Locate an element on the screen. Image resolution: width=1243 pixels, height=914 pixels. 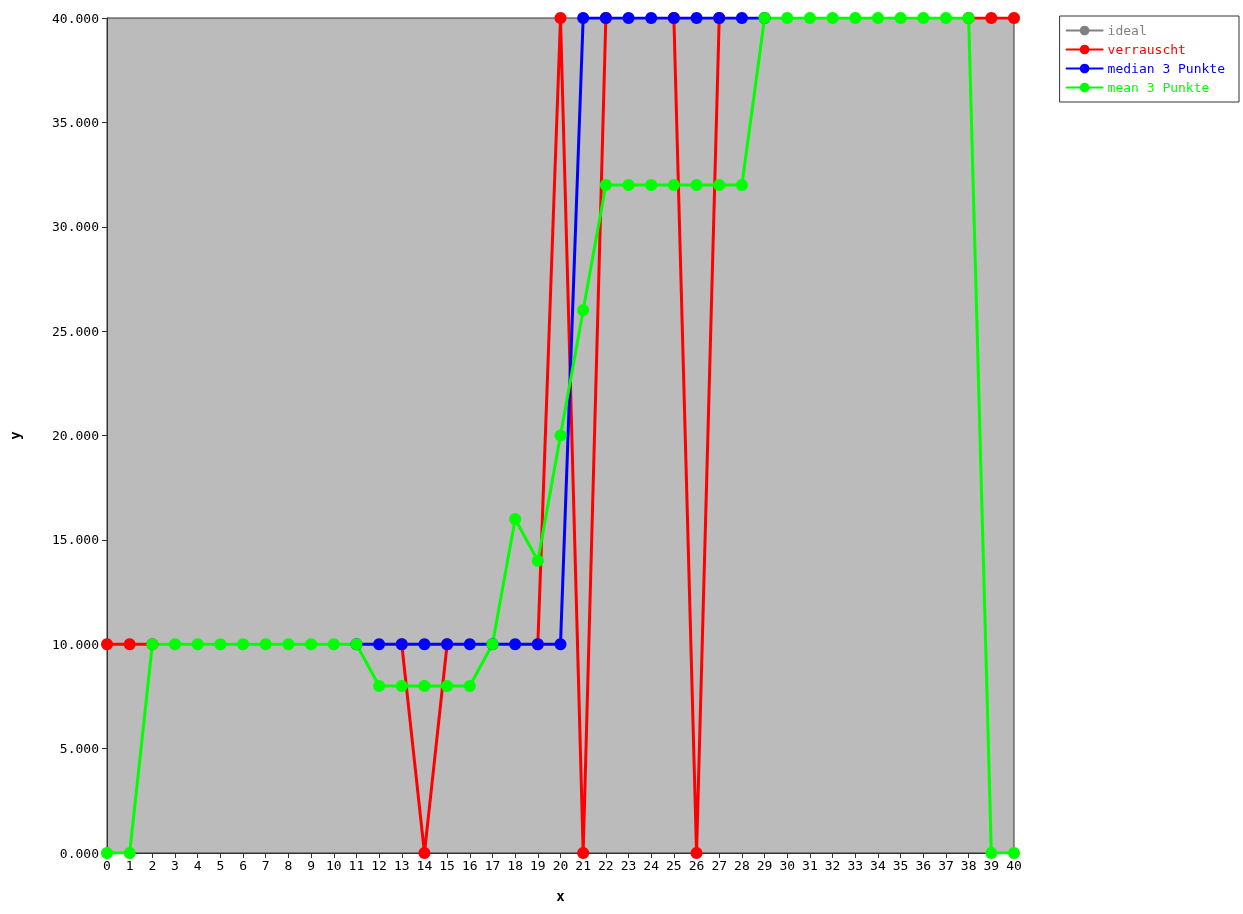
x-tick-label: 5 is located at coordinates (220, 865).